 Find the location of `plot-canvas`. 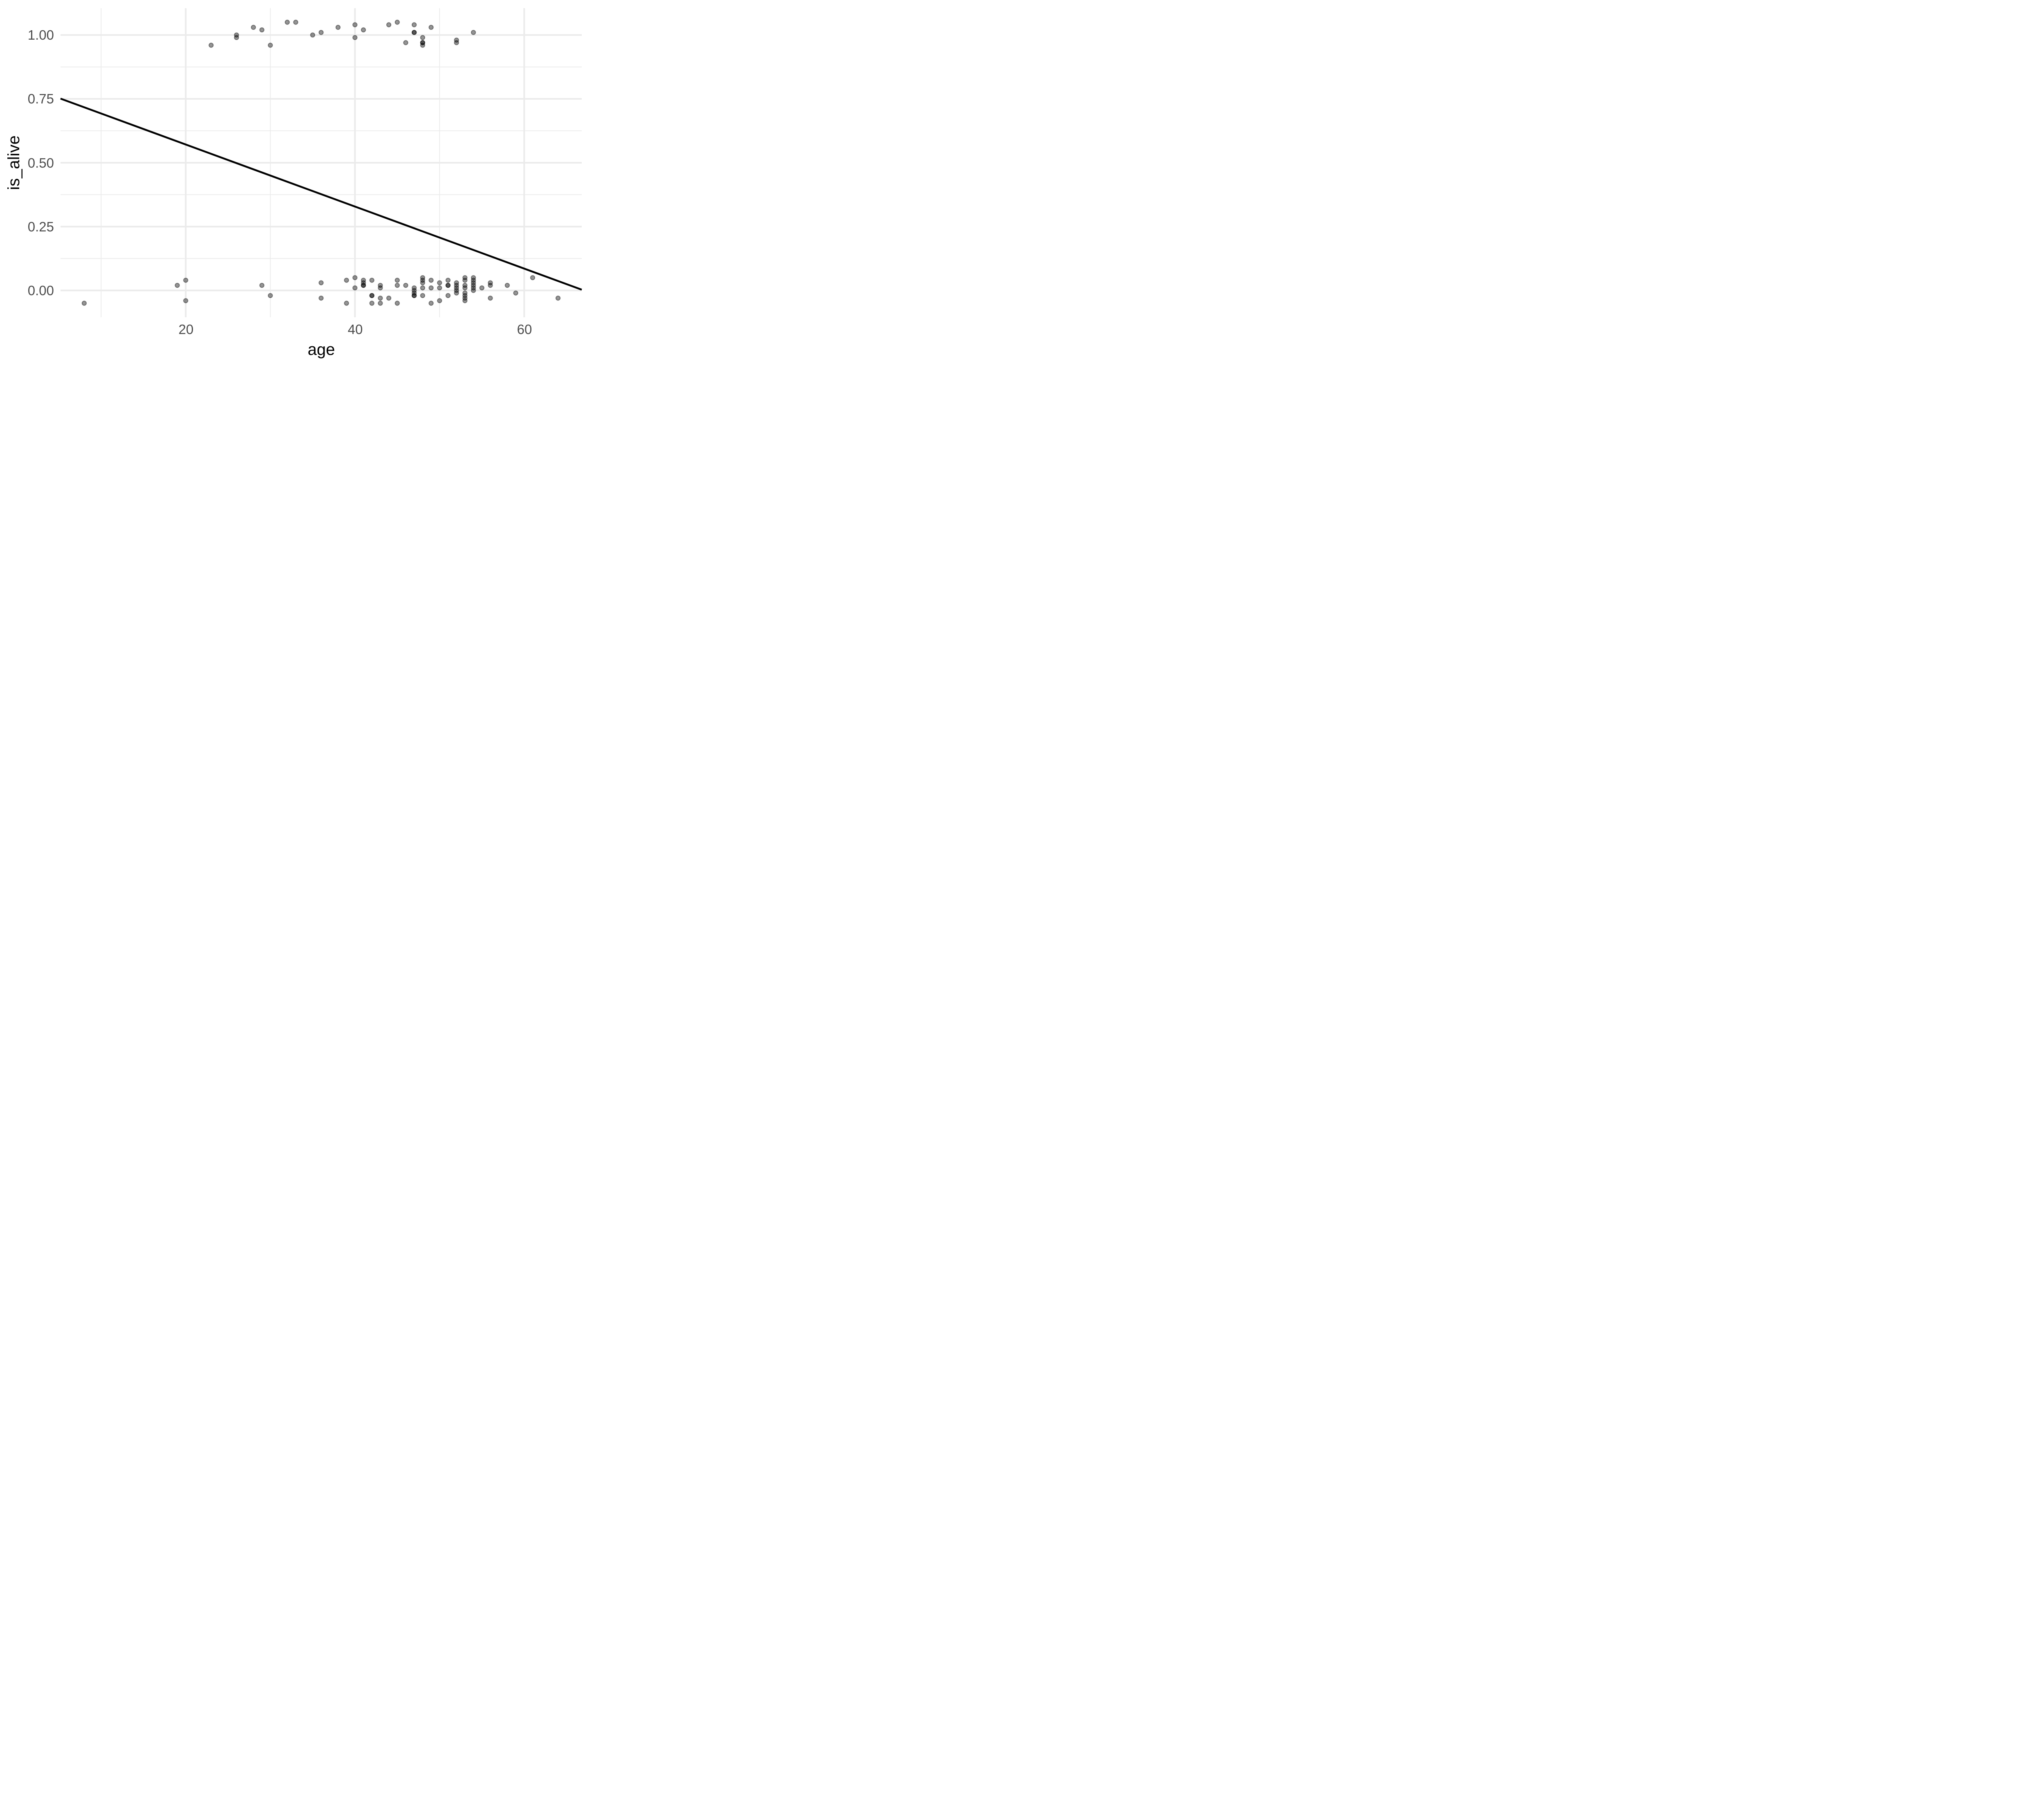

plot-canvas is located at coordinates (321, 162).